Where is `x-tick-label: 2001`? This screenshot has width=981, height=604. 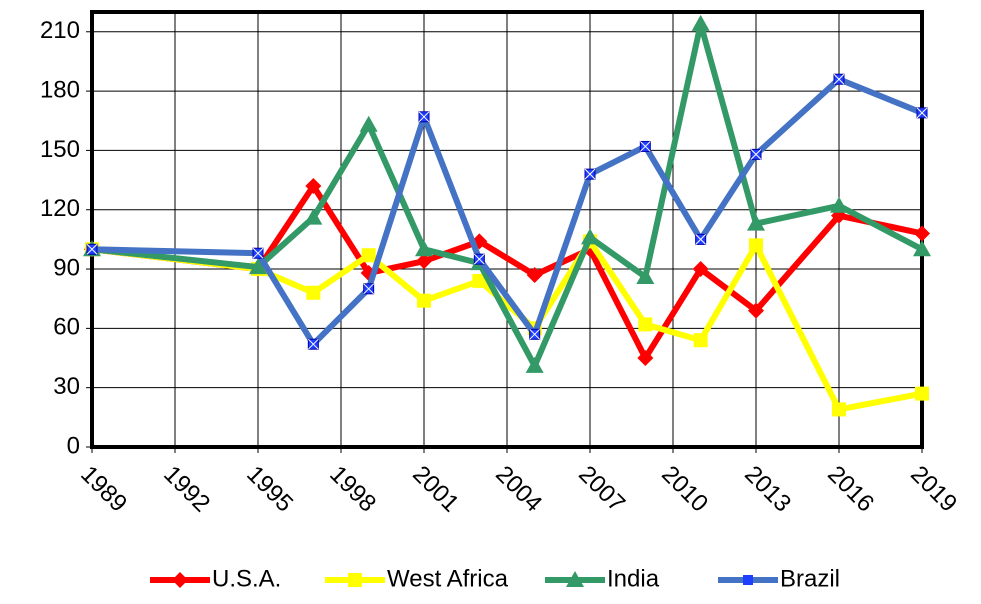 x-tick-label: 2001 is located at coordinates (435, 489).